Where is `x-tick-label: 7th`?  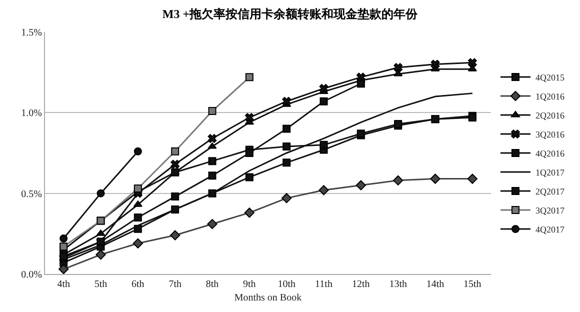
x-tick-label: 7th is located at coordinates (175, 284).